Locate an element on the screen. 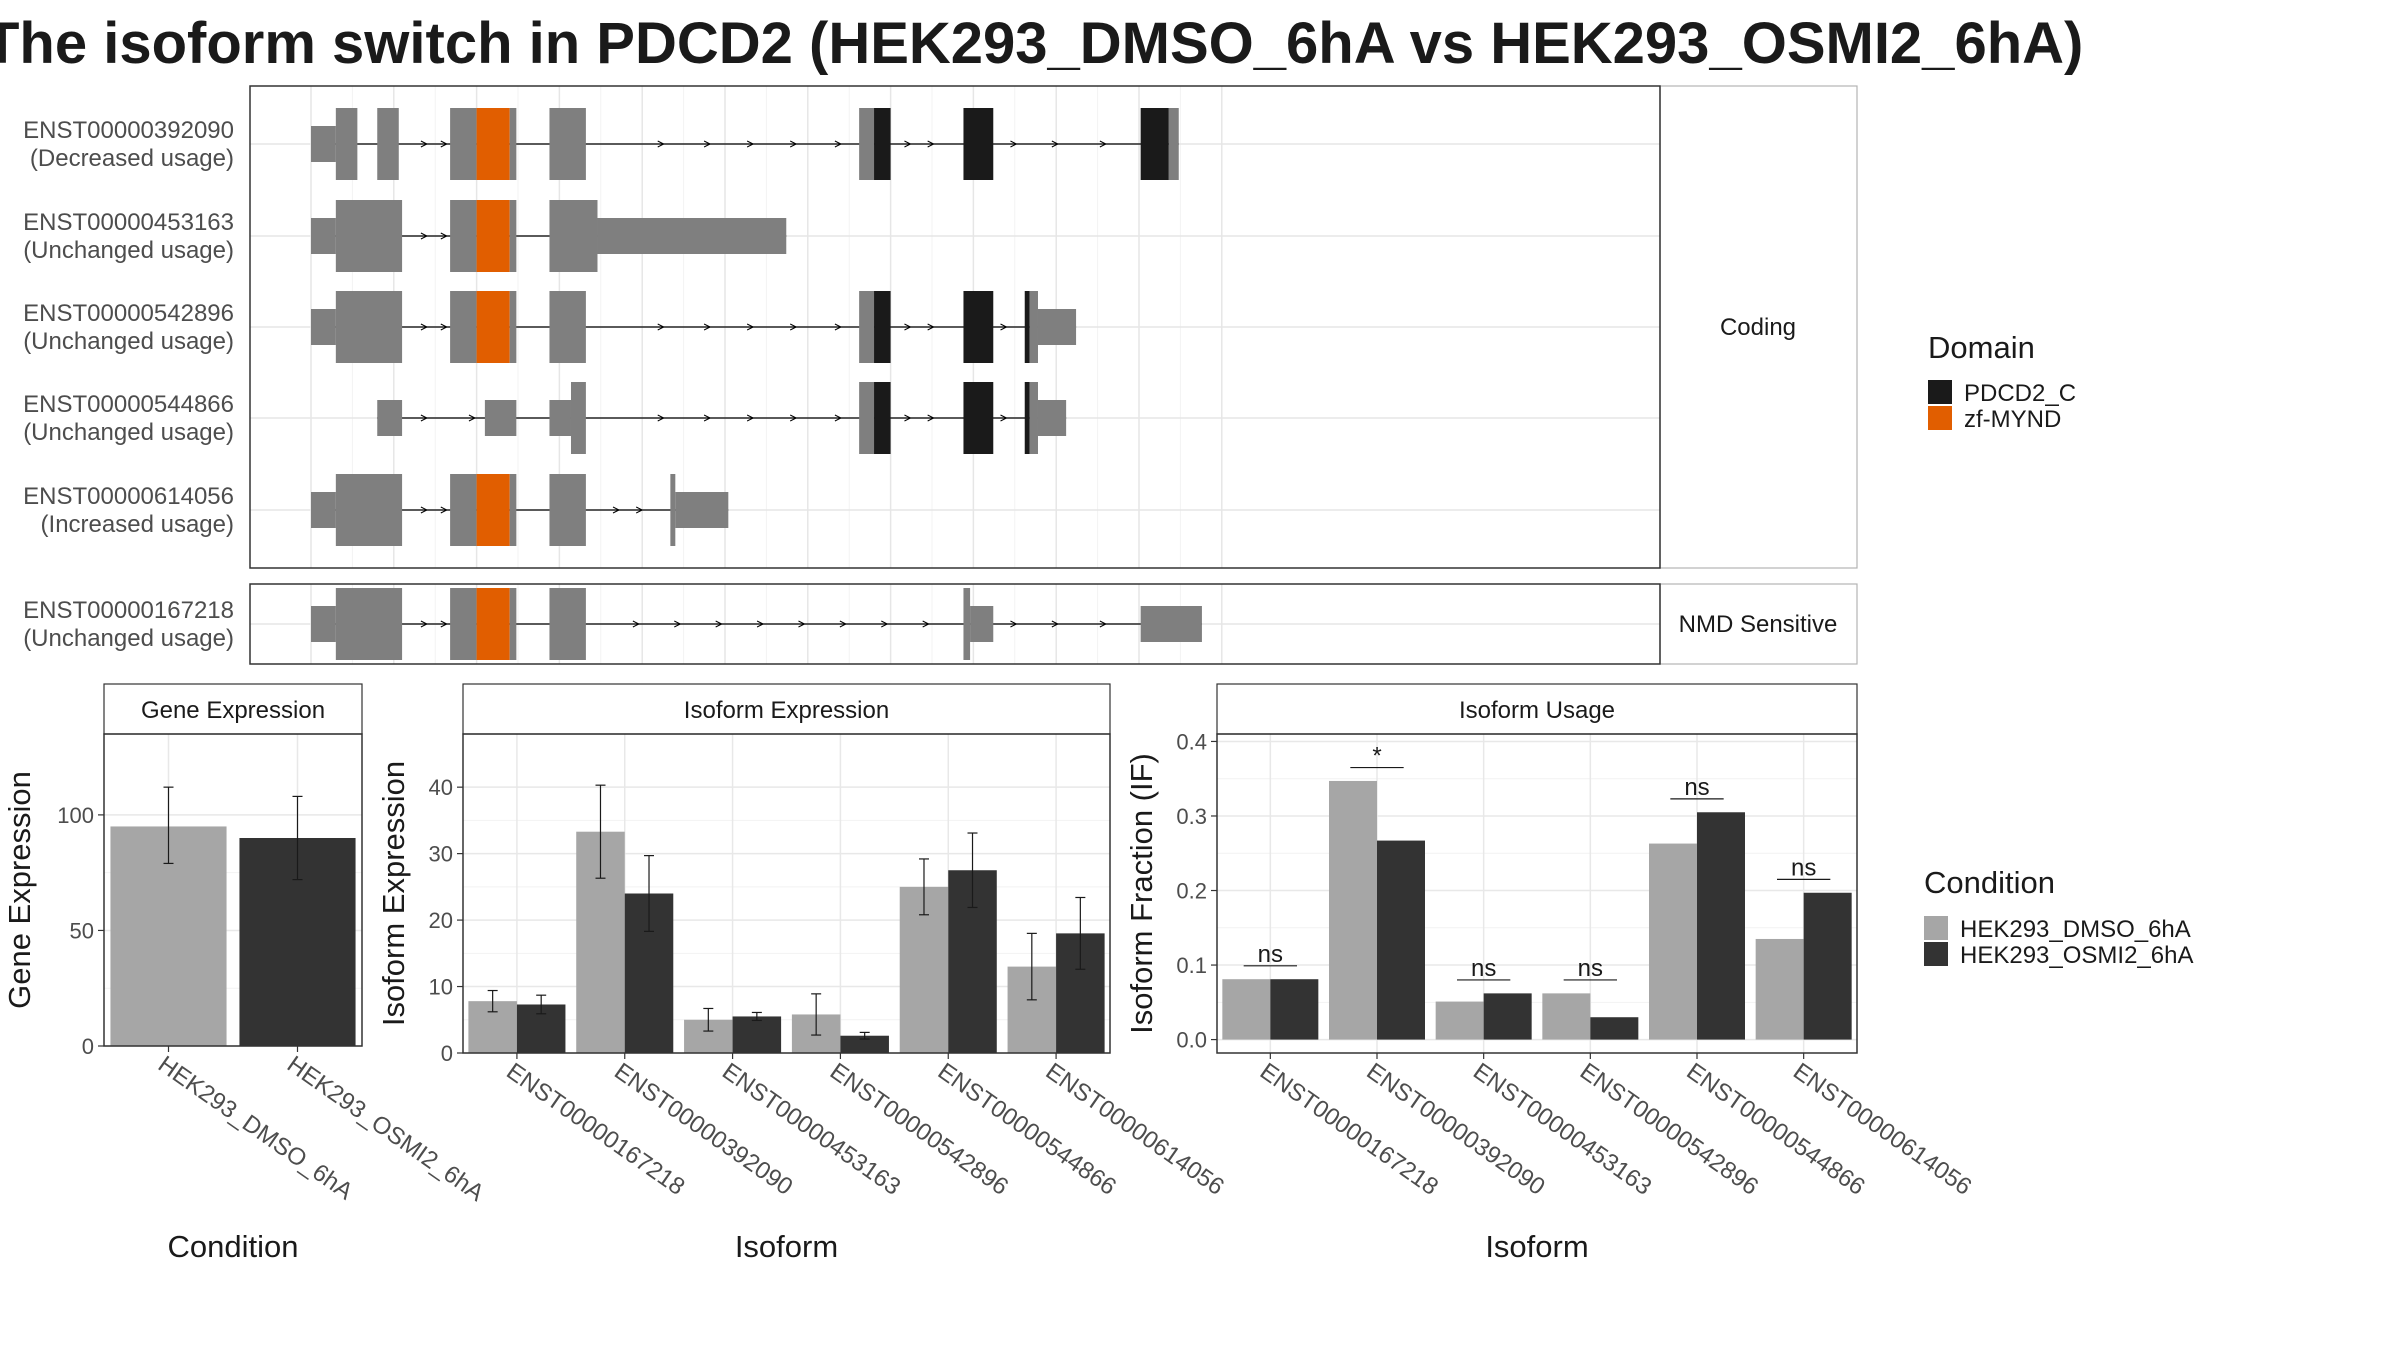 This screenshot has height=1350, width=2400. transcript-id: ENST00000542896 is located at coordinates (128, 313).